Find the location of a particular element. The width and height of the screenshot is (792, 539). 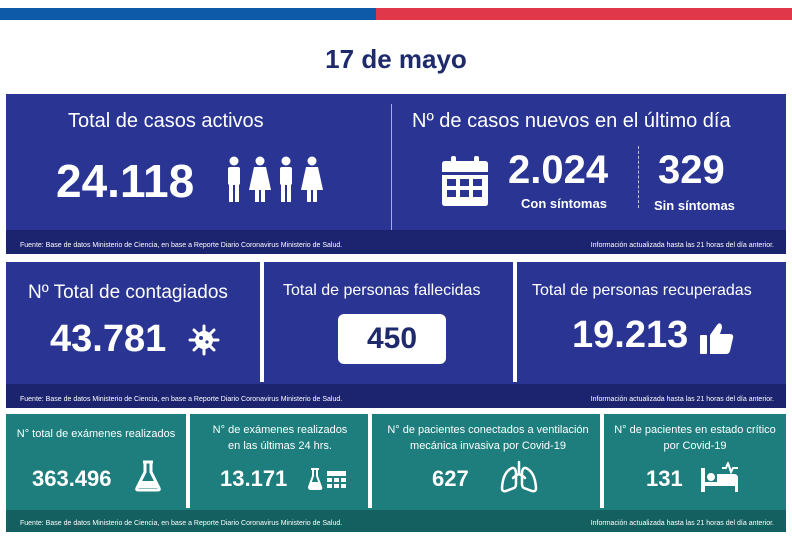

ventilated-title-line2: mecánica invasiva por Covid-19 is located at coordinates (488, 446).